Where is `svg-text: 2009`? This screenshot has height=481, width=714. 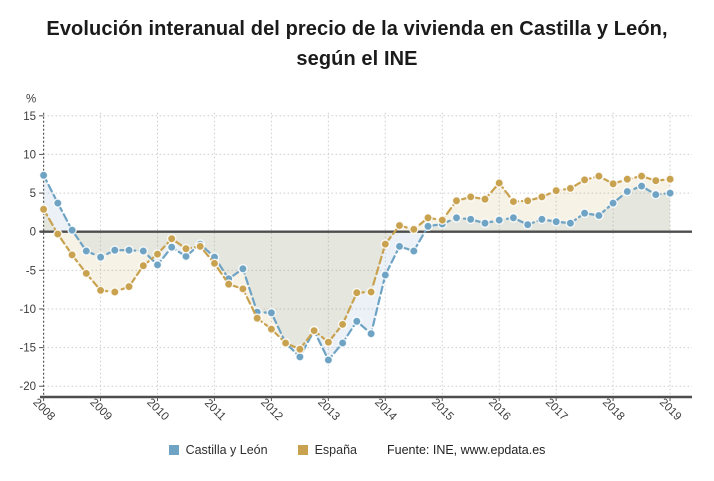
svg-text: 2009 is located at coordinates (100, 410).